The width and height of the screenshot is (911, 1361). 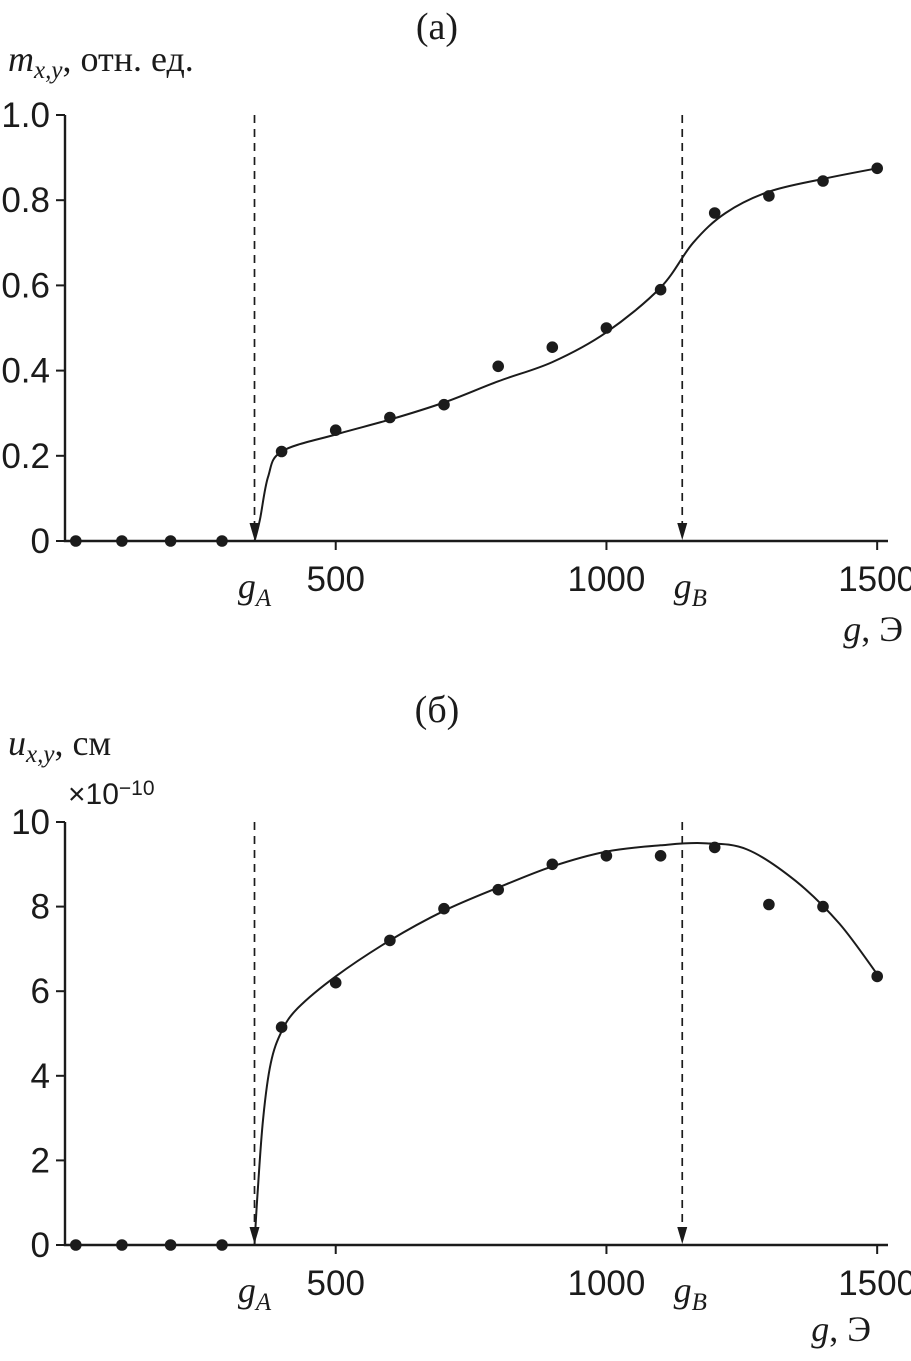 What do you see at coordinates (25, 285) in the screenshot?
I see `y-tick-label: 0.6` at bounding box center [25, 285].